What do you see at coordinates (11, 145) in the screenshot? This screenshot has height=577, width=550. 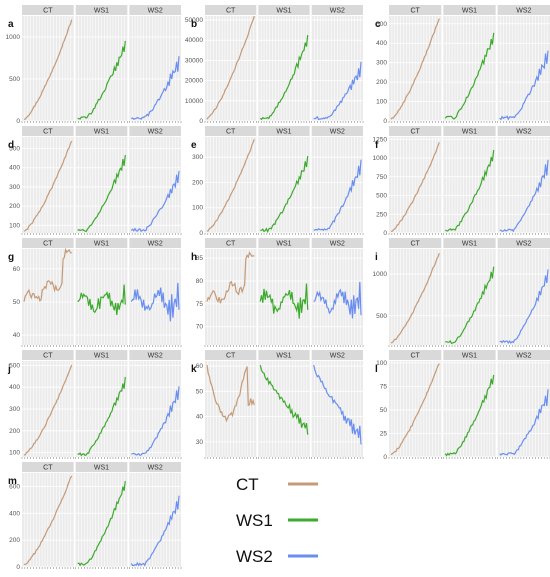 I see `panel-letter: d` at bounding box center [11, 145].